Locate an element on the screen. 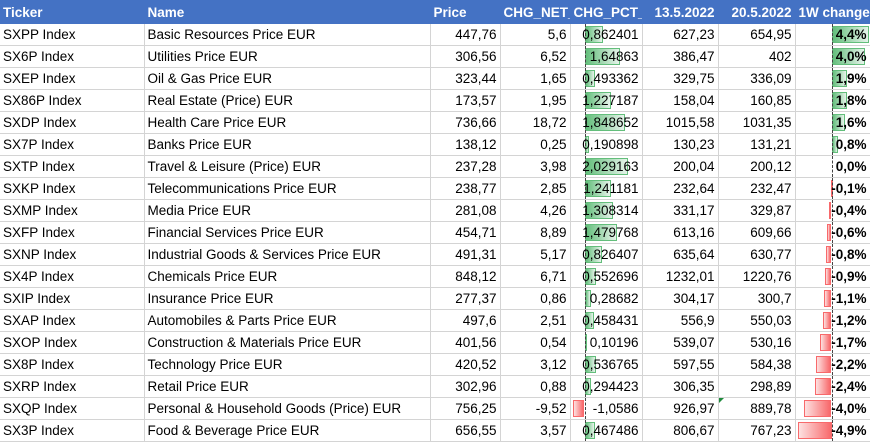 Image resolution: width=870 pixels, height=442 pixels. date2-cell: 1031,35 is located at coordinates (757, 122).